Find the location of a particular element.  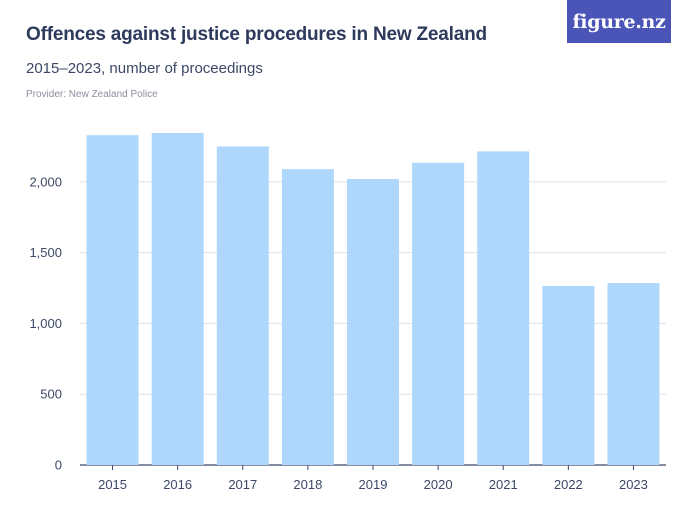

x-tick-label: 2019 is located at coordinates (373, 484).